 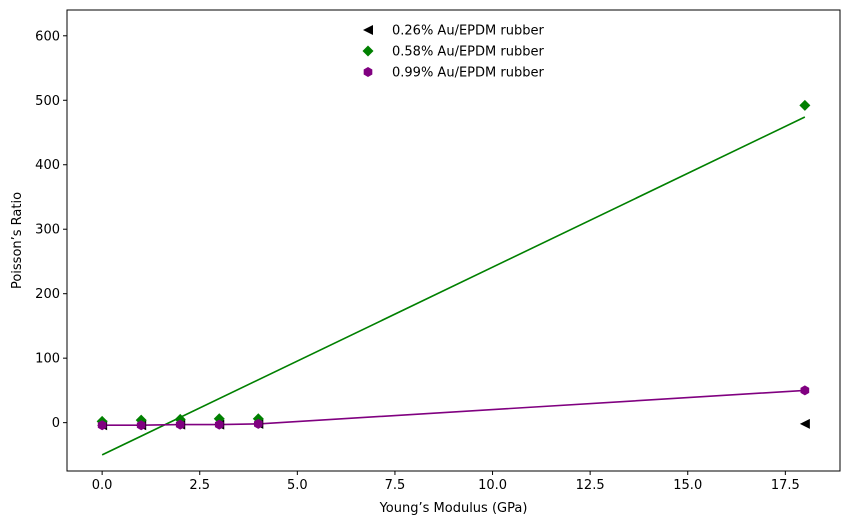 I want to click on legend-label: 0.58% Au/EPDM rubber, so click(x=468, y=52).